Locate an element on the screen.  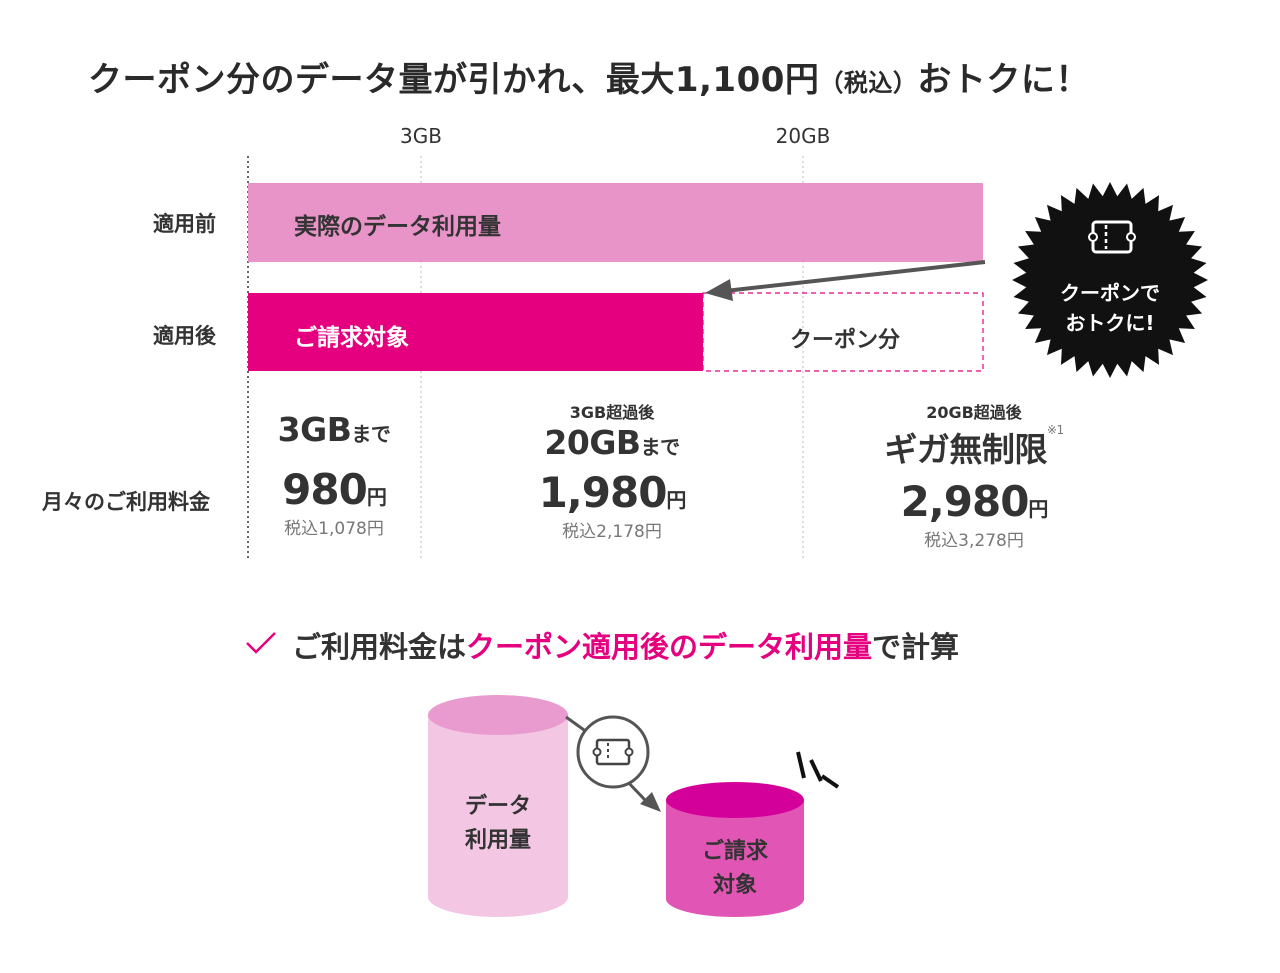
data-usage-line-2: 利用量 is located at coordinates (497, 840).